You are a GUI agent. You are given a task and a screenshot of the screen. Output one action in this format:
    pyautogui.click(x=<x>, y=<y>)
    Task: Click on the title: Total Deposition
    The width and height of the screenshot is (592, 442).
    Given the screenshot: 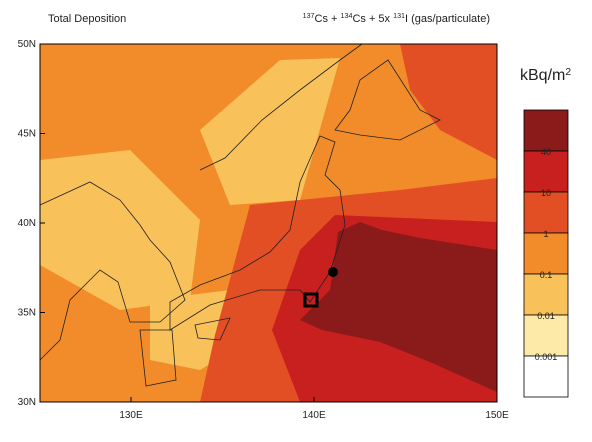 What is the action you would take?
    pyautogui.click(x=87, y=19)
    